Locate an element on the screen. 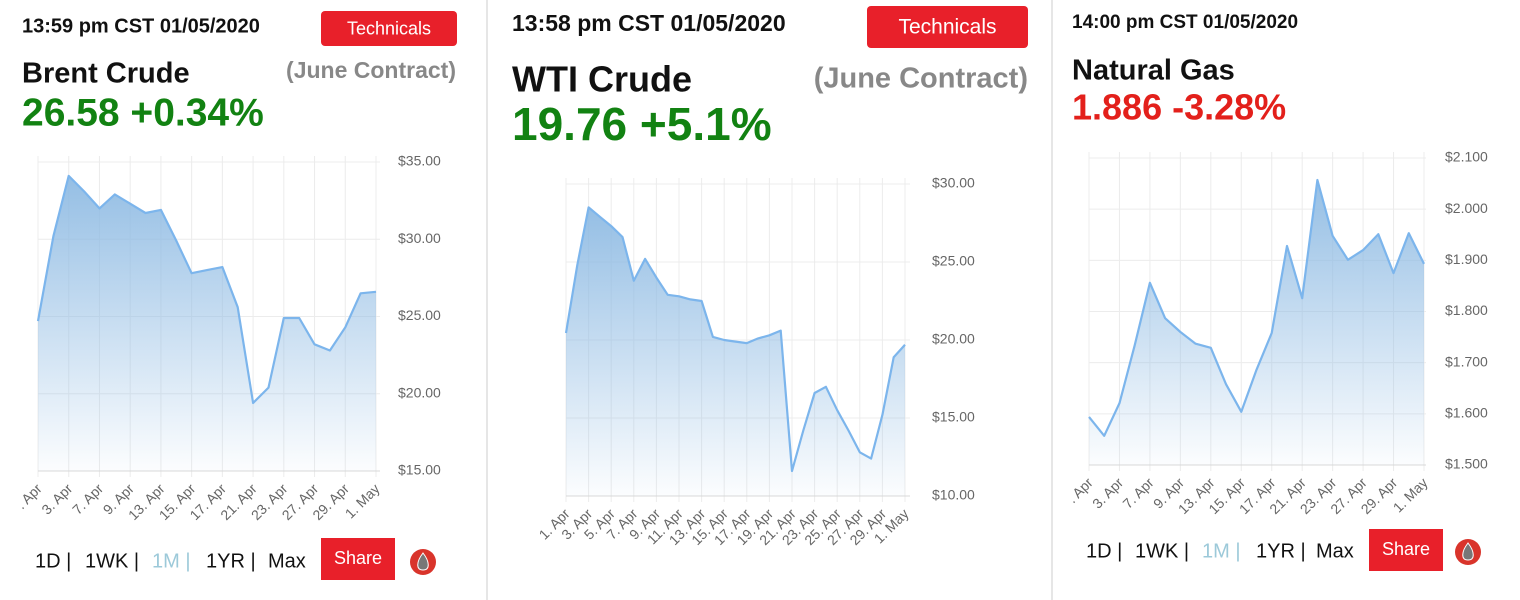 The height and width of the screenshot is (600, 1520). price: 1.886 -3.28% is located at coordinates (1179, 107).